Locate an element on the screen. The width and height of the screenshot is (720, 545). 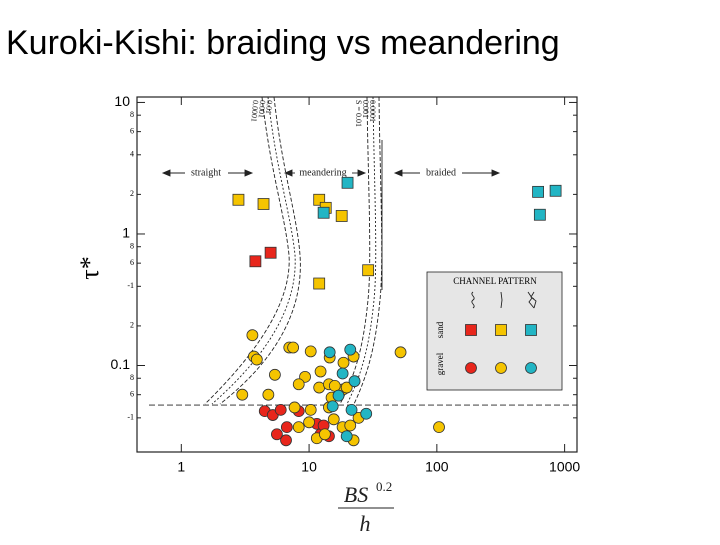
region-arrows is located at coordinates (331, 173).